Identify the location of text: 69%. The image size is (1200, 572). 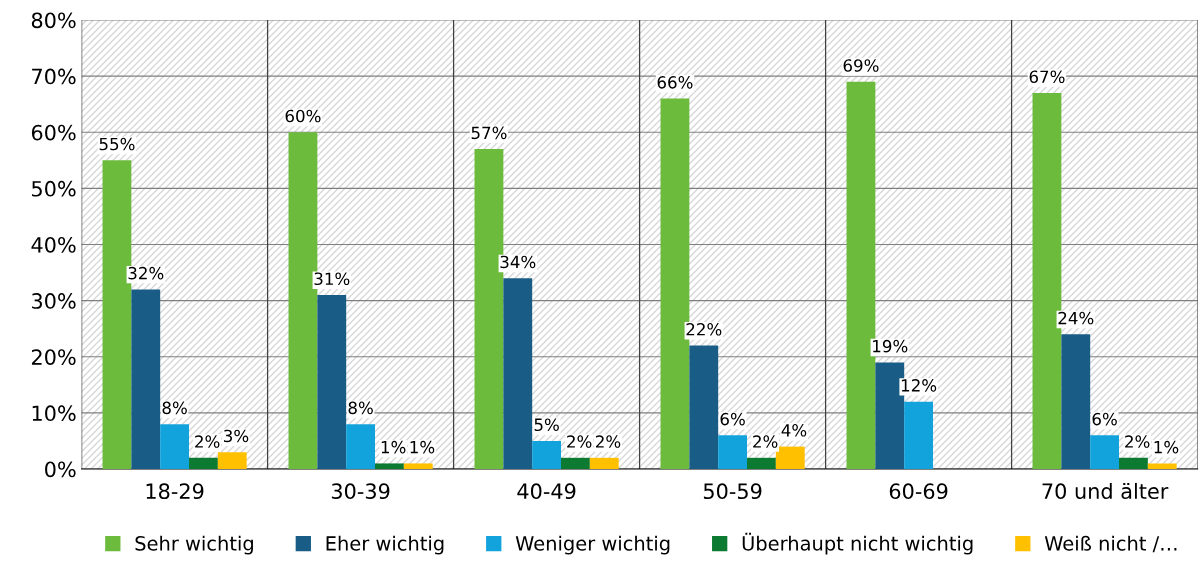
(861, 65).